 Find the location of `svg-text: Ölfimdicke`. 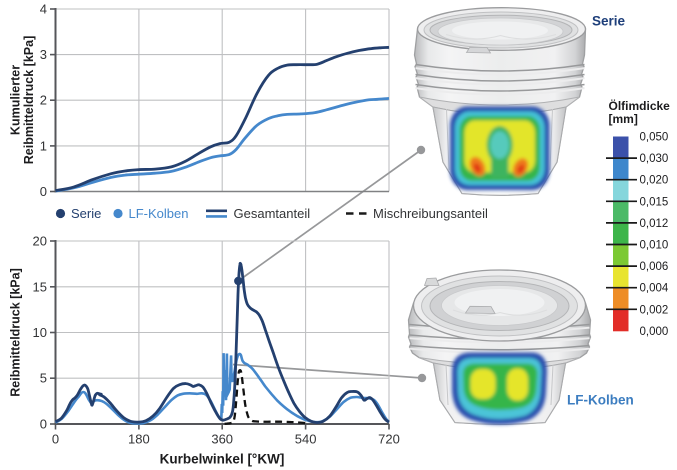

svg-text: Ölfimdicke is located at coordinates (640, 105).